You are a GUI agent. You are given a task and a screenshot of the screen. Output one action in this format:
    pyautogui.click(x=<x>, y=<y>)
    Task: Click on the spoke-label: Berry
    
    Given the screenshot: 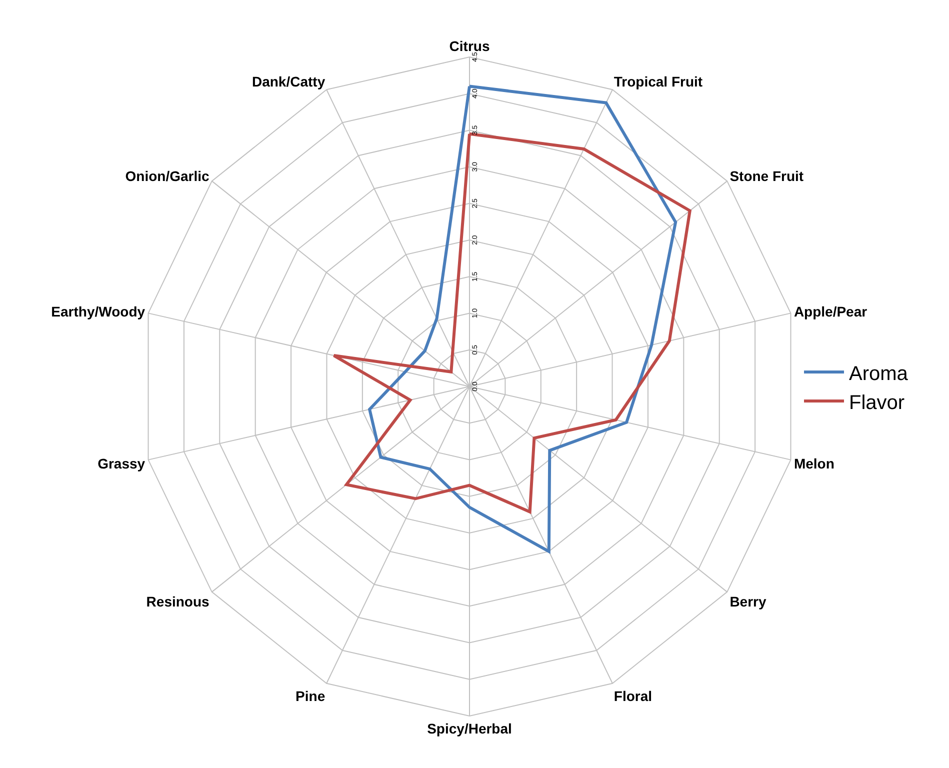 What is the action you would take?
    pyautogui.click(x=748, y=602)
    